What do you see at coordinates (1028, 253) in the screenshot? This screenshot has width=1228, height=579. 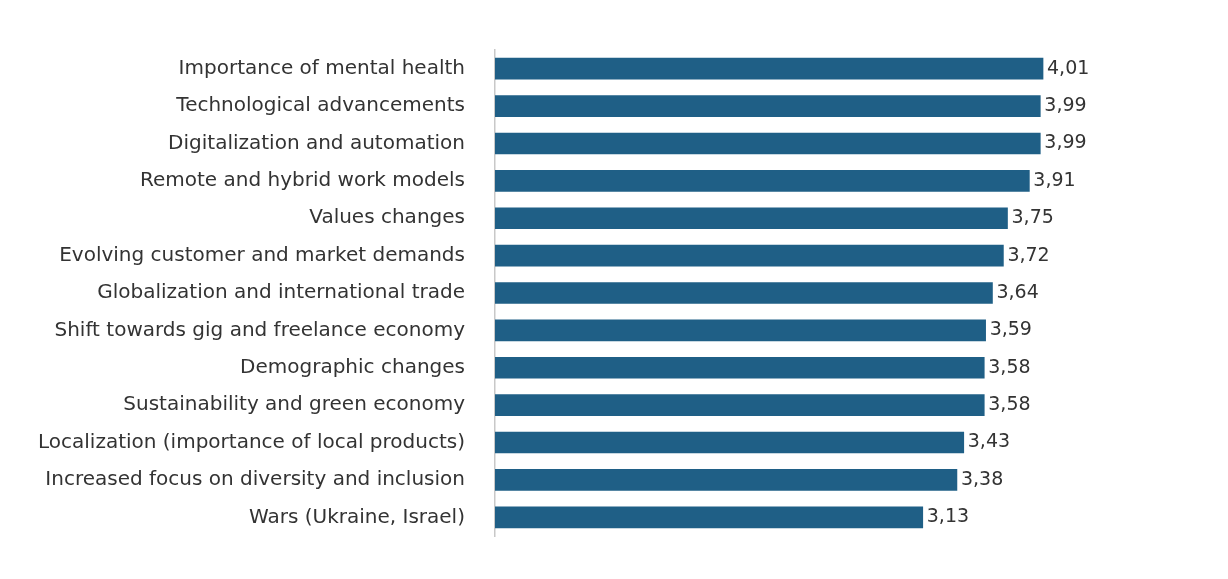 I see `data-label: 3,72` at bounding box center [1028, 253].